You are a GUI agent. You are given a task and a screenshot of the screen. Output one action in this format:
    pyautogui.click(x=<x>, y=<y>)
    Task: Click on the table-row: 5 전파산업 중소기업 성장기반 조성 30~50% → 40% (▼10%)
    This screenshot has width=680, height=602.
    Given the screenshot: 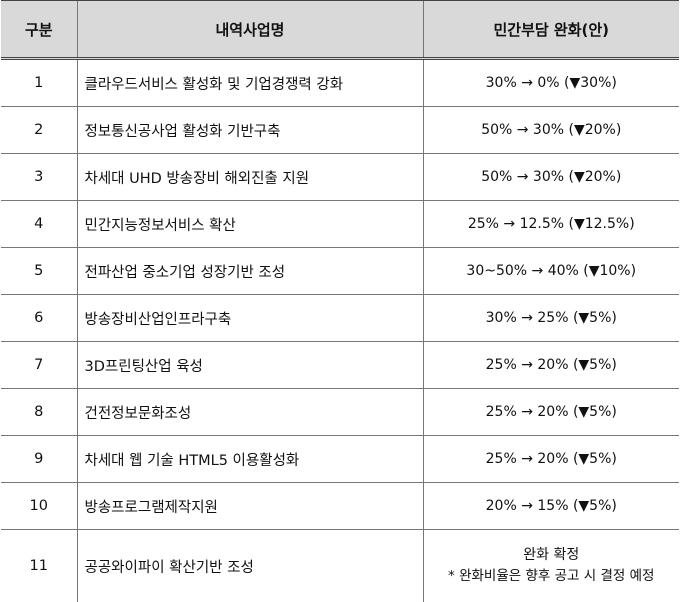 What is the action you would take?
    pyautogui.click(x=340, y=271)
    